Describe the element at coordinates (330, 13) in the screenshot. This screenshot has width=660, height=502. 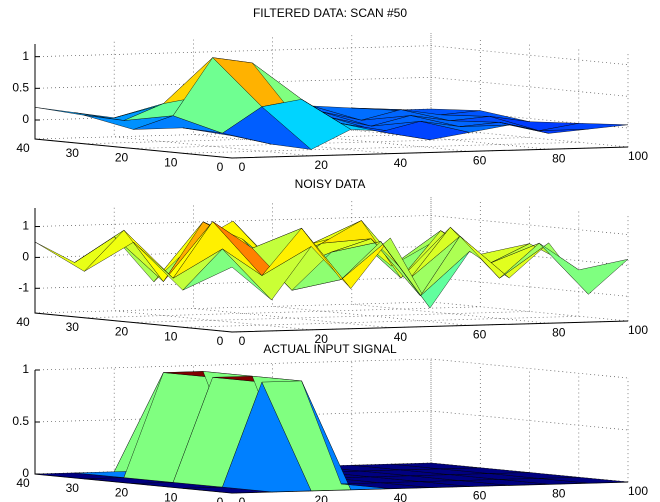
I see `panel-title: FILTERED DATA: SCAN #50` at that location.